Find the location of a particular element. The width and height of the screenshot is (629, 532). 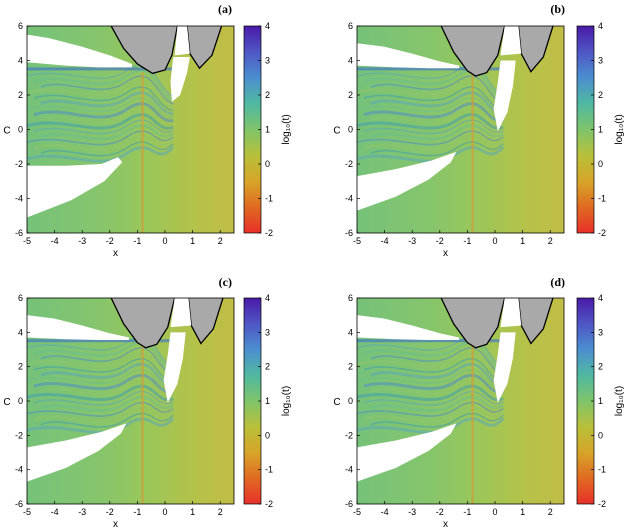

panel-label: (d) is located at coordinates (557, 282).